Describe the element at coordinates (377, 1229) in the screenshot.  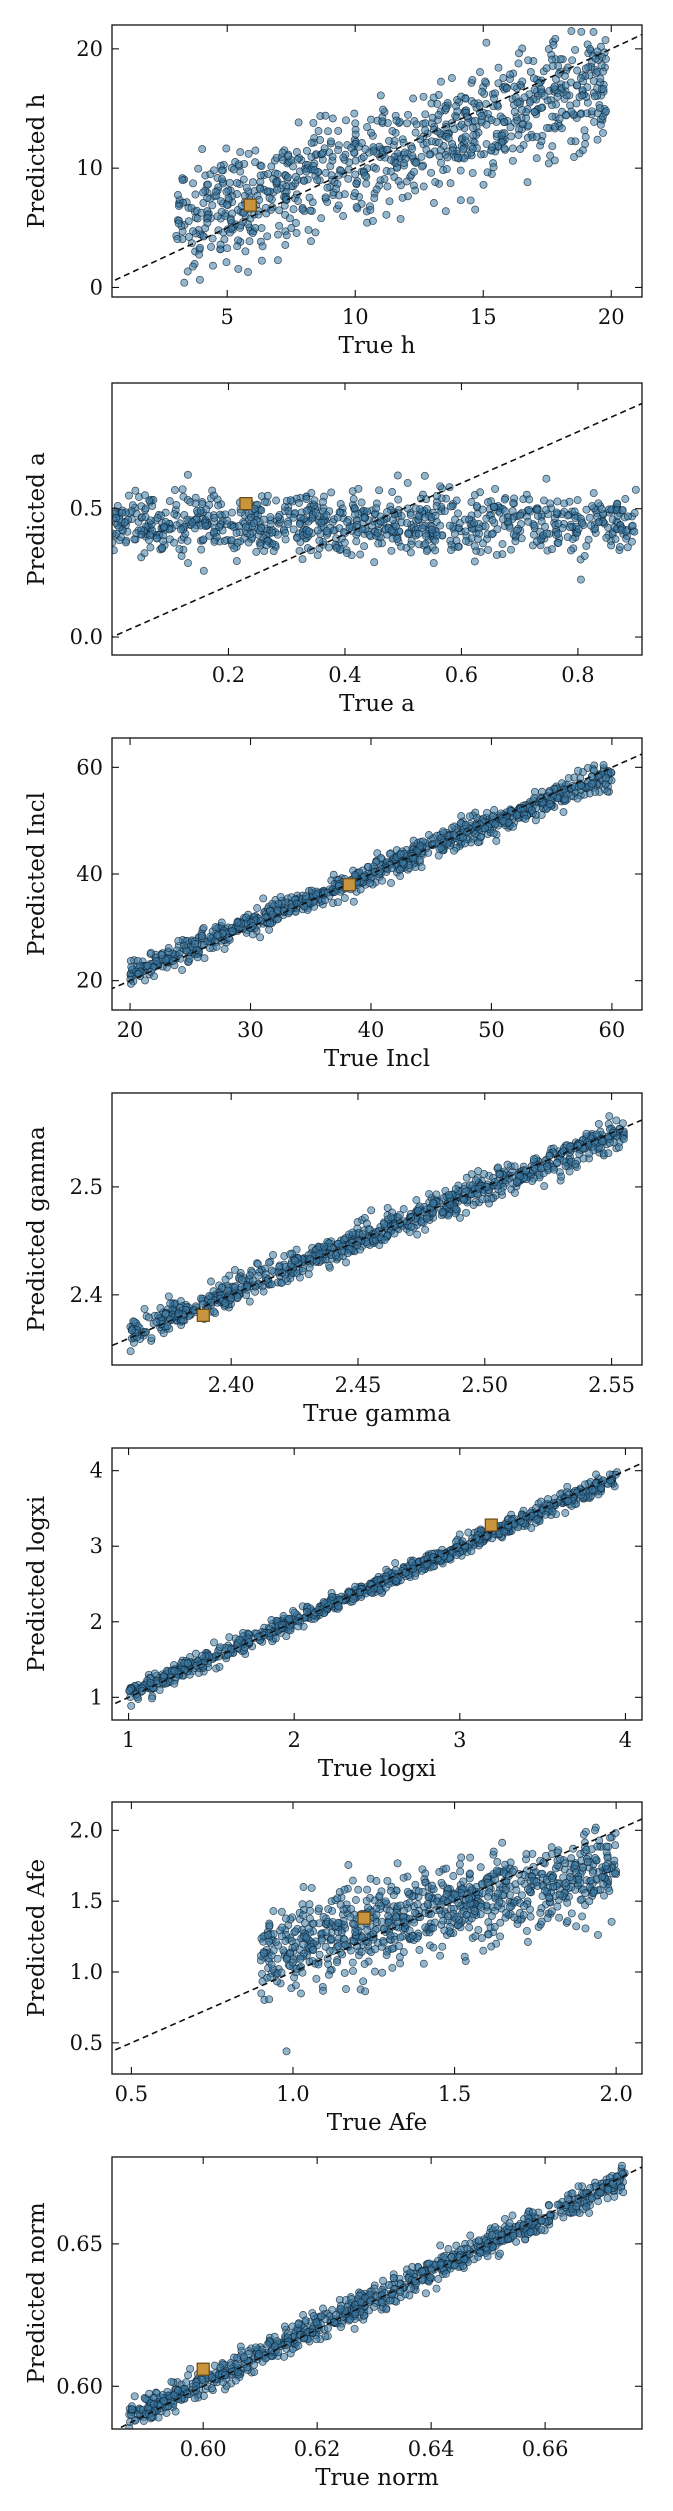
I see `axes-frame` at that location.